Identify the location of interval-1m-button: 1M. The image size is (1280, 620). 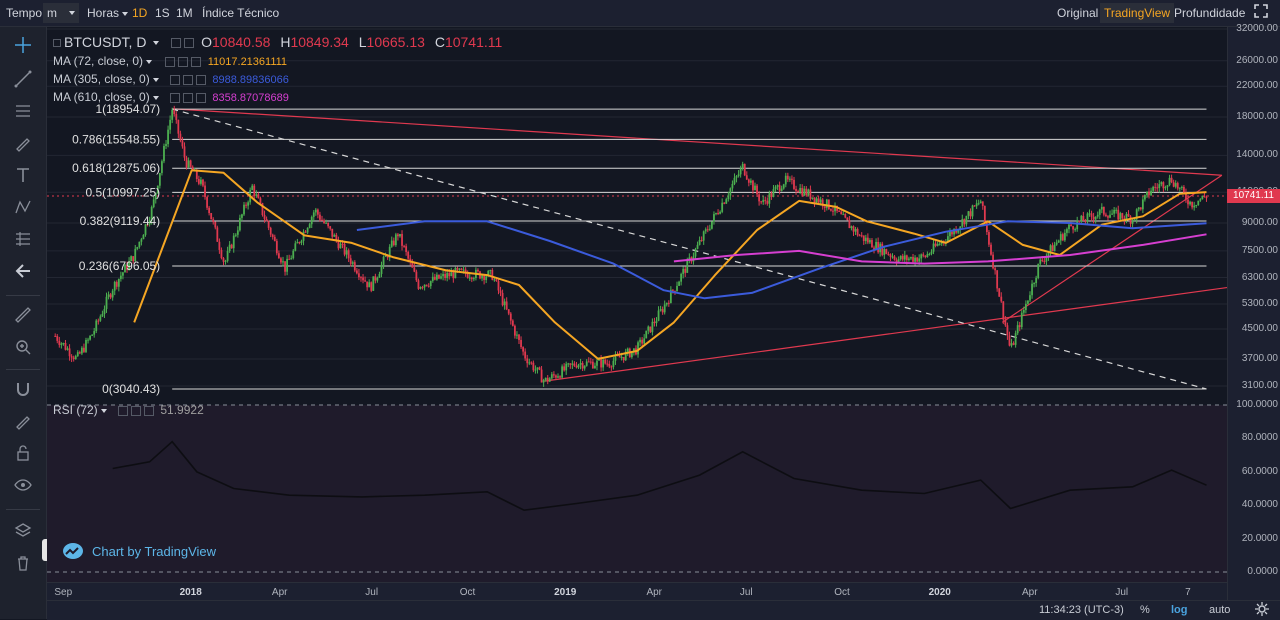
(184, 13).